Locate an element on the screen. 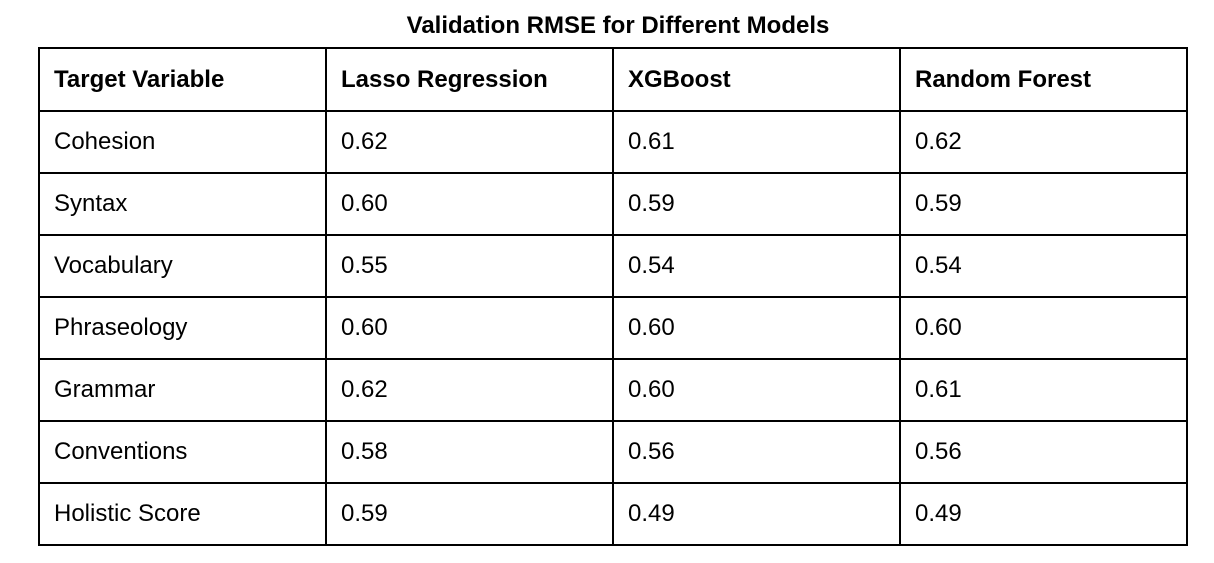 The width and height of the screenshot is (1214, 563). table-row: Phraseology 0.60 0.60 0.60 is located at coordinates (613, 328).